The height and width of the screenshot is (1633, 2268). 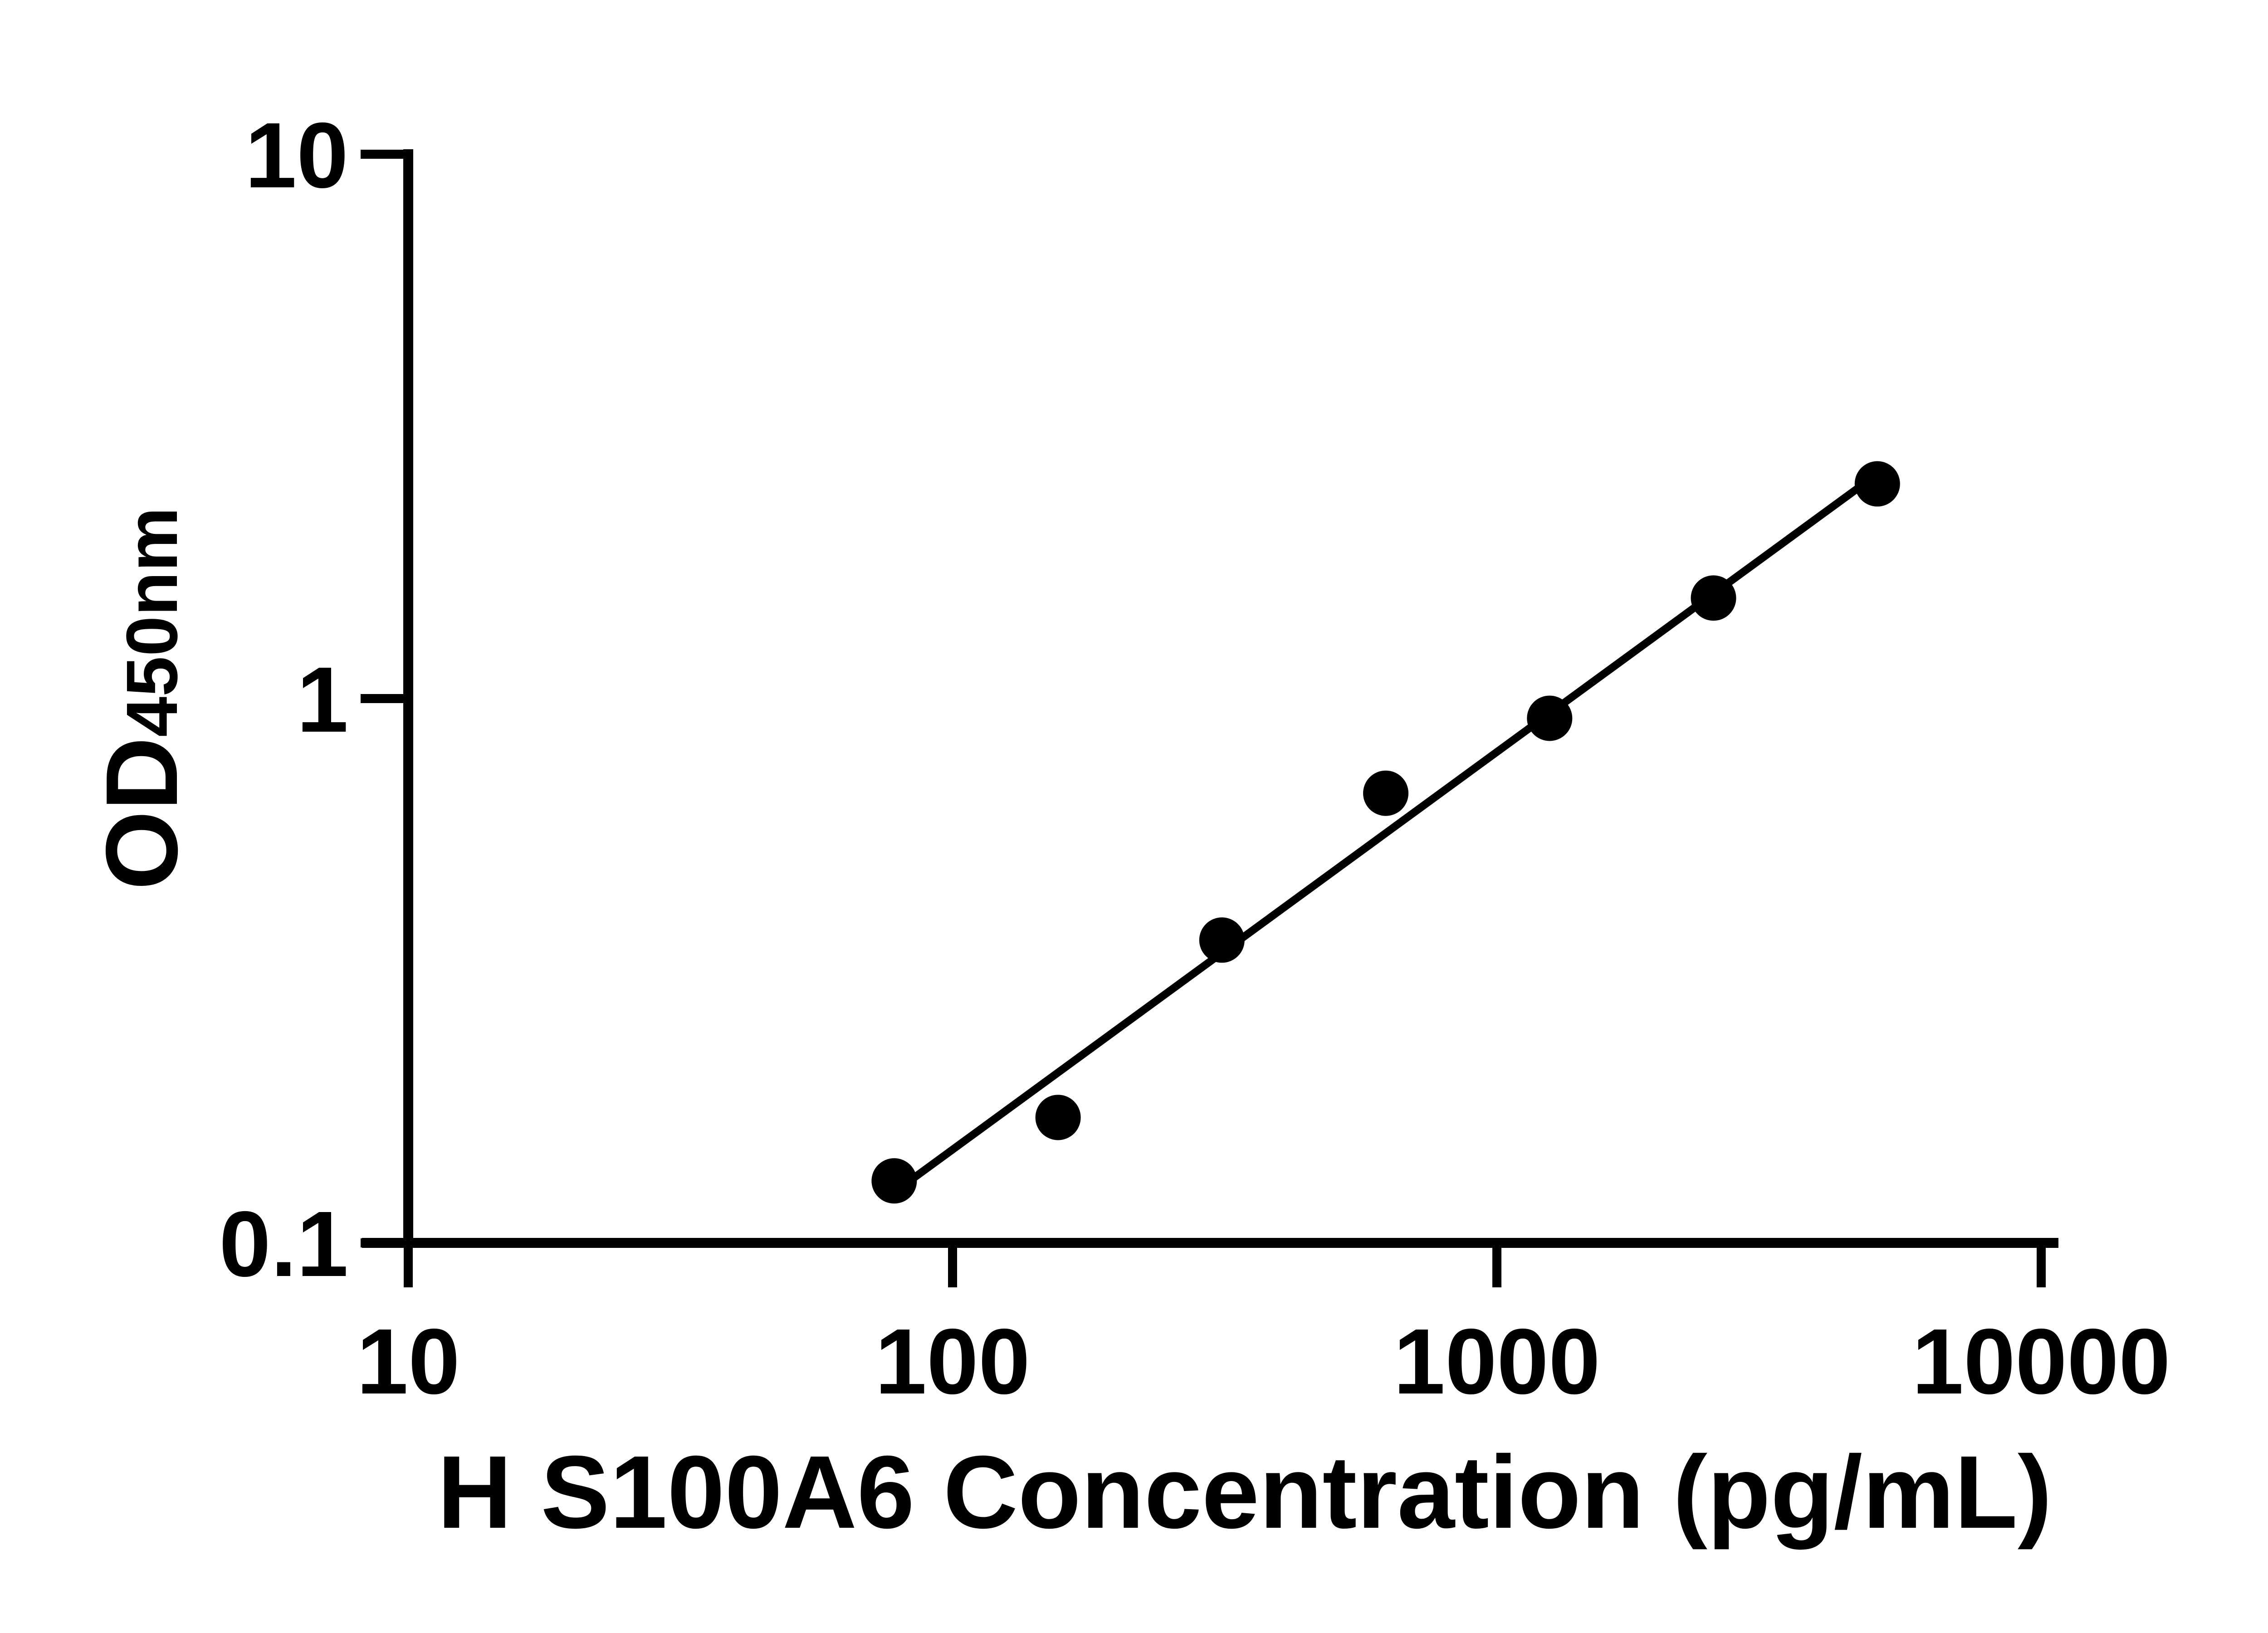 What do you see at coordinates (151, 622) in the screenshot?
I see `y-axis-title-sub: 450nm` at bounding box center [151, 622].